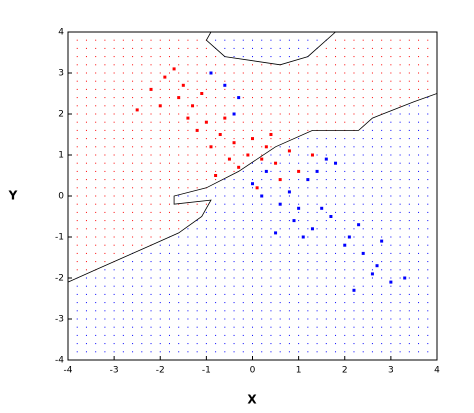 Image resolution: width=474 pixels, height=413 pixels. I want to click on x-tick-label: 3, so click(391, 371).